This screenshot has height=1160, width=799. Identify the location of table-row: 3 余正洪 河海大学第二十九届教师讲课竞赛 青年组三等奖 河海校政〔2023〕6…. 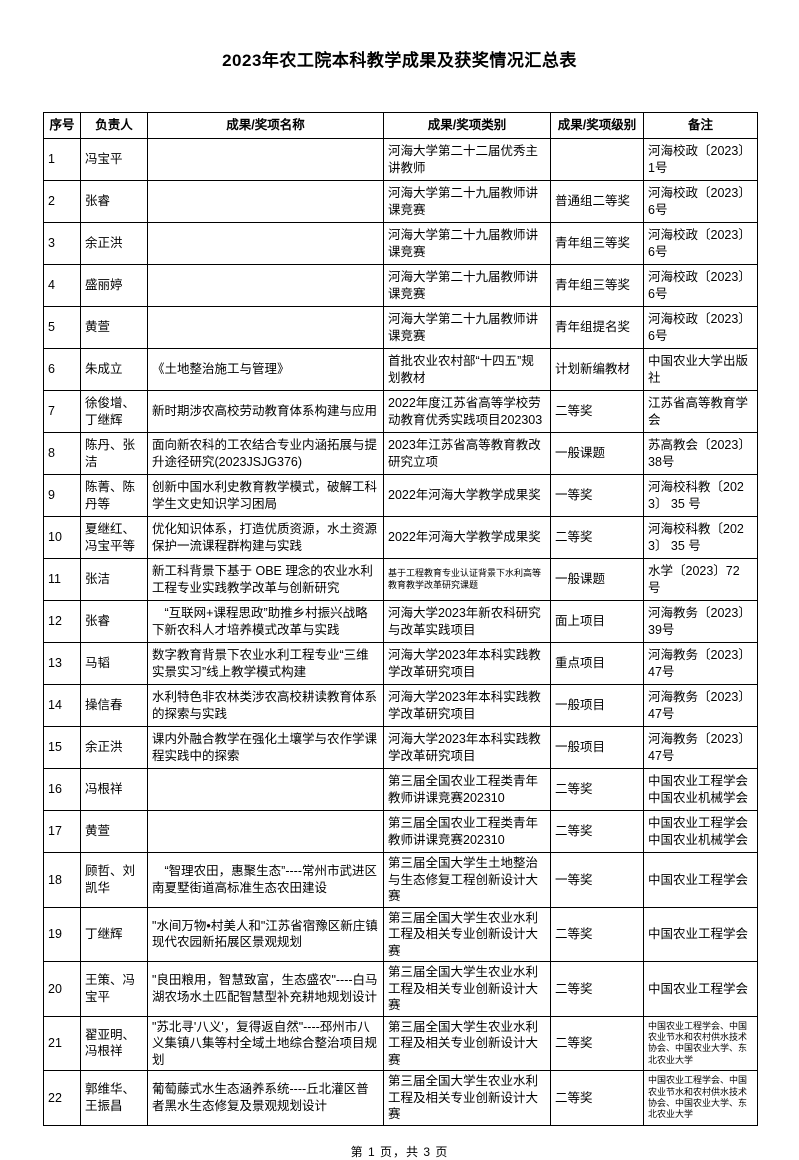
(400, 243).